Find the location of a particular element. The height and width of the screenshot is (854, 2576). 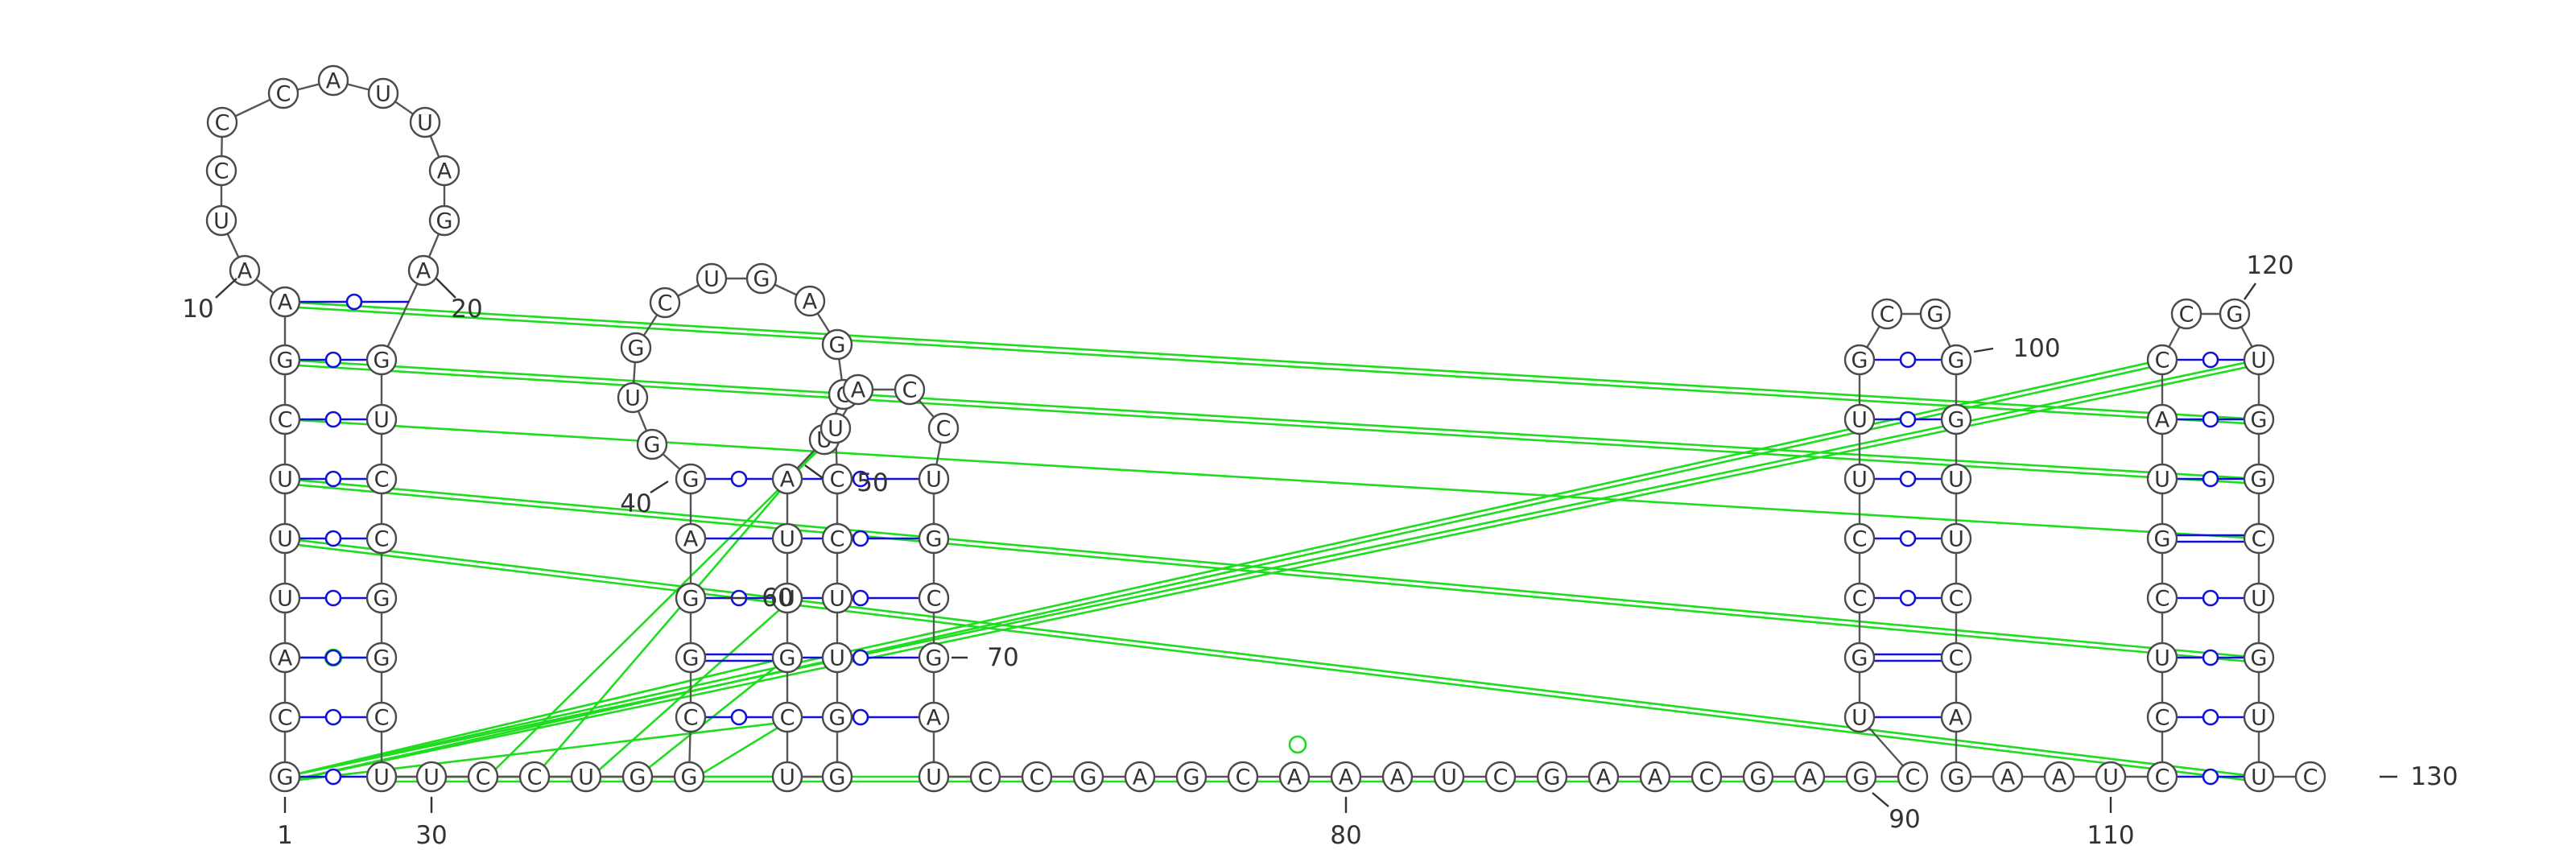

position-number: 50 is located at coordinates (872, 482).